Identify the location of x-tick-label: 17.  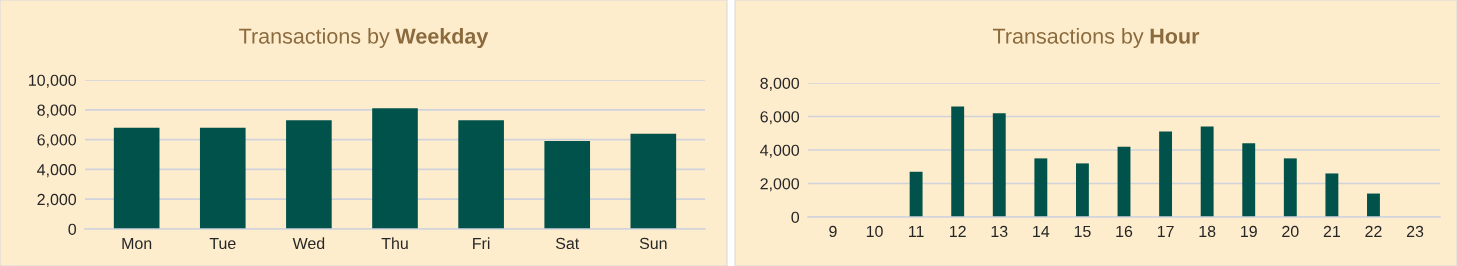
(1165, 231).